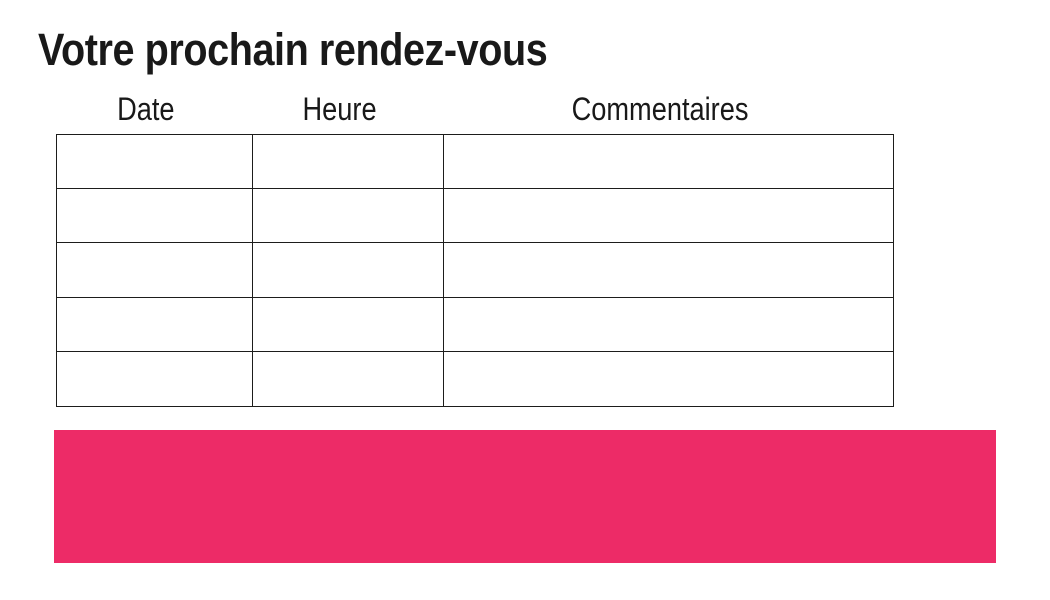 Image resolution: width=1050 pixels, height=600 pixels. I want to click on column-header-date: Date, so click(146, 109).